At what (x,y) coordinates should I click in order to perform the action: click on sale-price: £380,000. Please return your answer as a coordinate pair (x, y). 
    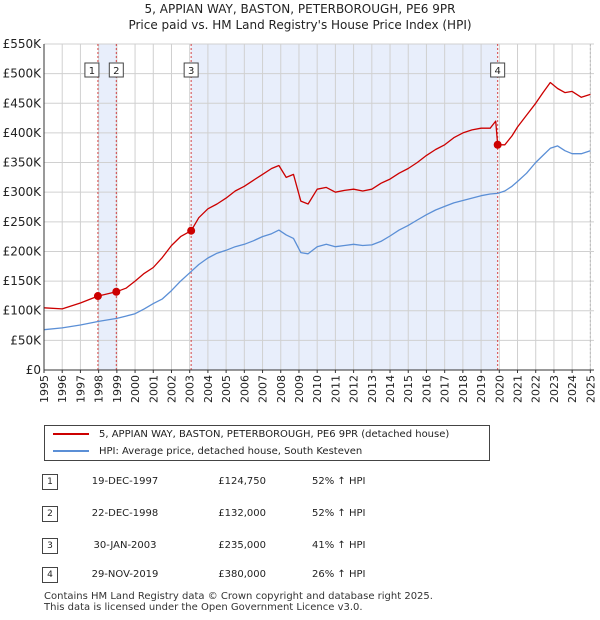
    Looking at the image, I should click on (242, 574).